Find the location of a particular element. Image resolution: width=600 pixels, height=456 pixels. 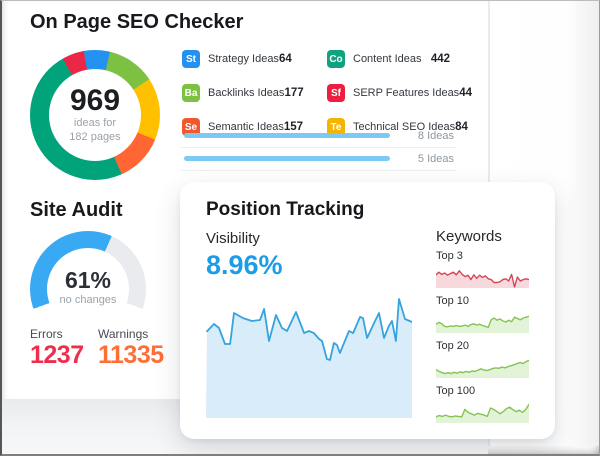

legend-item: Ba Backlinks Ideas 177 is located at coordinates (243, 93).